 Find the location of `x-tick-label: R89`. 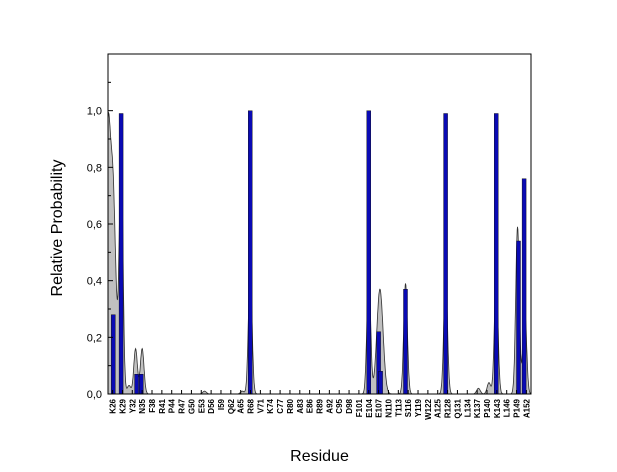

x-tick-label: R89 is located at coordinates (320, 405).